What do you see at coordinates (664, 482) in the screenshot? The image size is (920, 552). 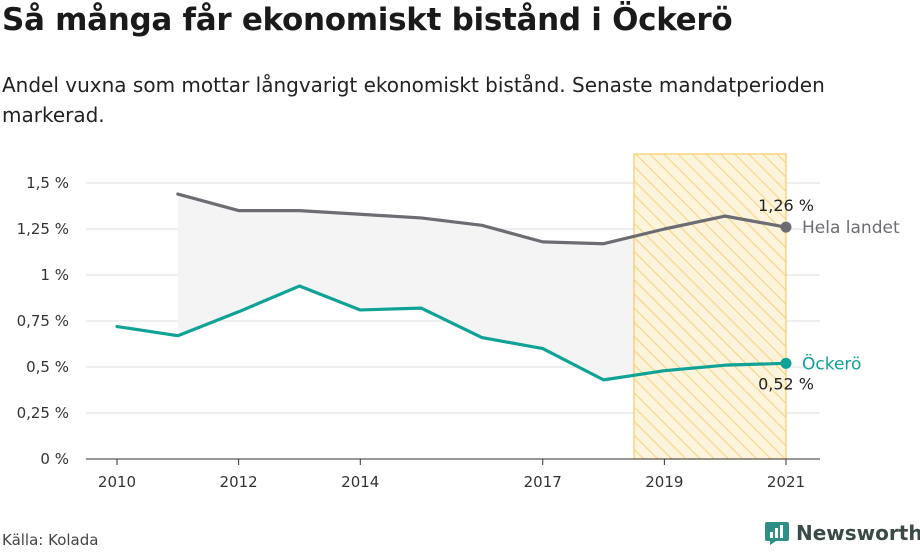 I see `x-tick-label: 2019` at bounding box center [664, 482].